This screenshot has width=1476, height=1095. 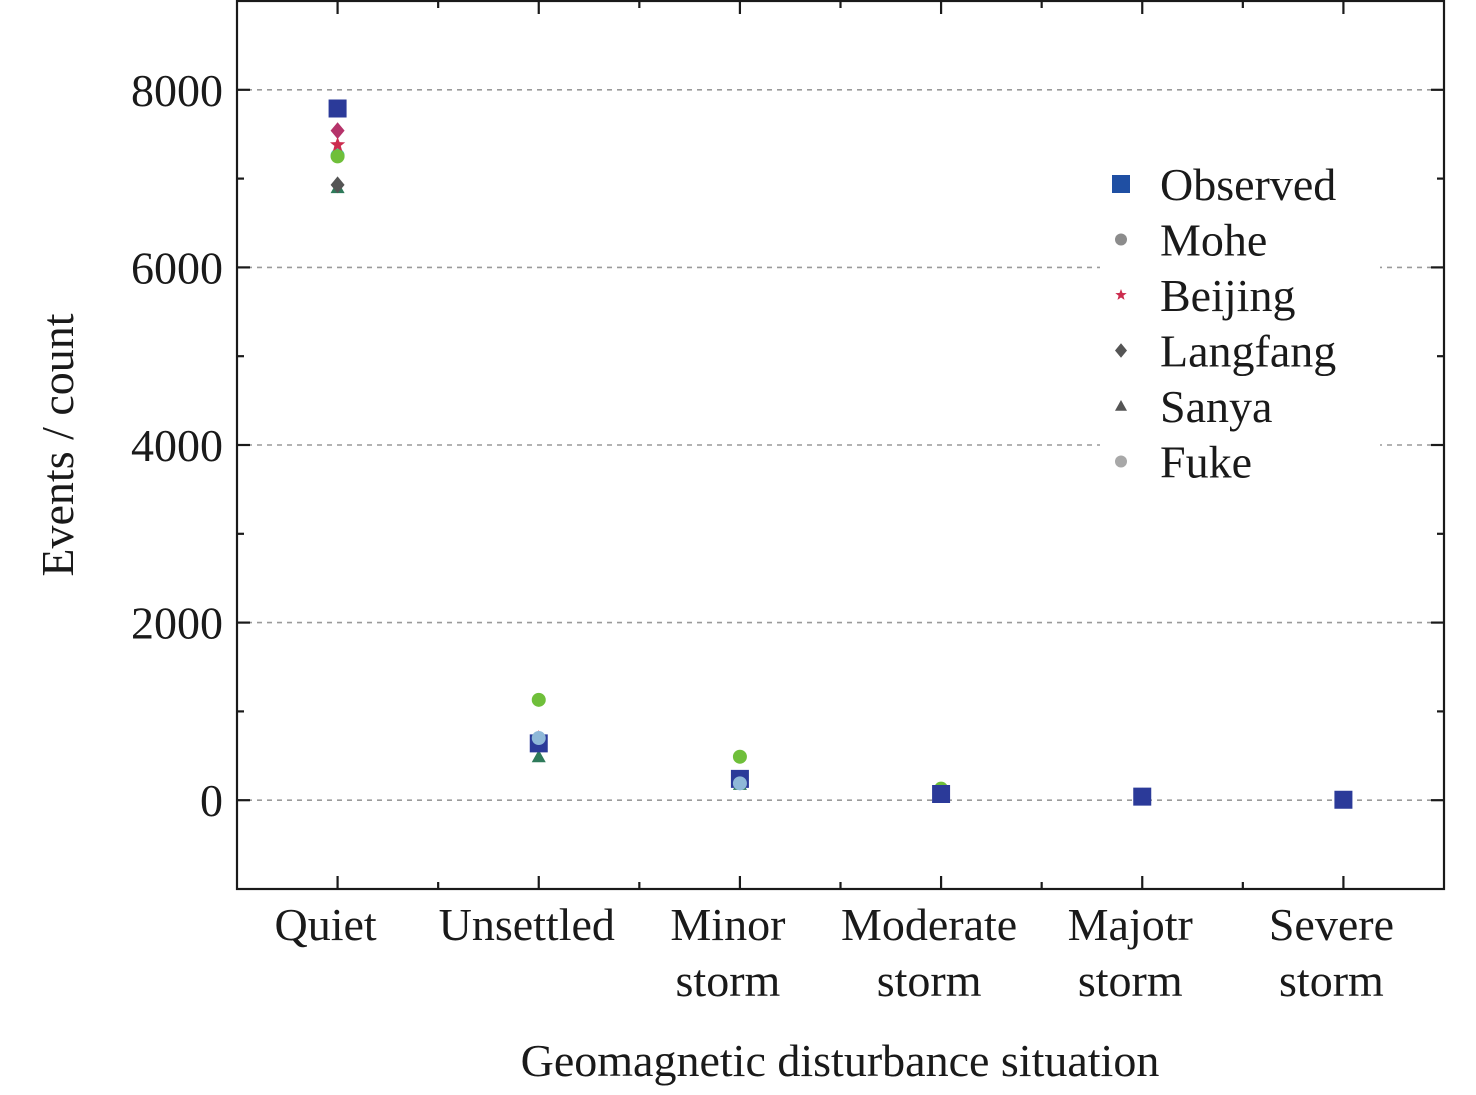 I want to click on legend-label-fuke: Fuke, so click(x=1206, y=462).